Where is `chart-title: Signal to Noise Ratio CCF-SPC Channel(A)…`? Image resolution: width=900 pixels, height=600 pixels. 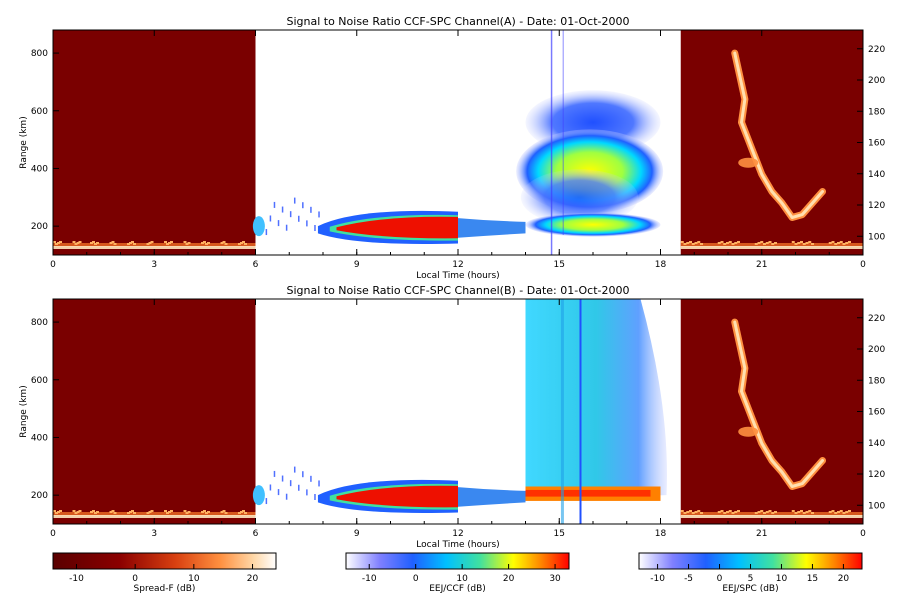 chart-title: Signal to Noise Ratio CCF-SPC Channel(A)… is located at coordinates (457, 21).